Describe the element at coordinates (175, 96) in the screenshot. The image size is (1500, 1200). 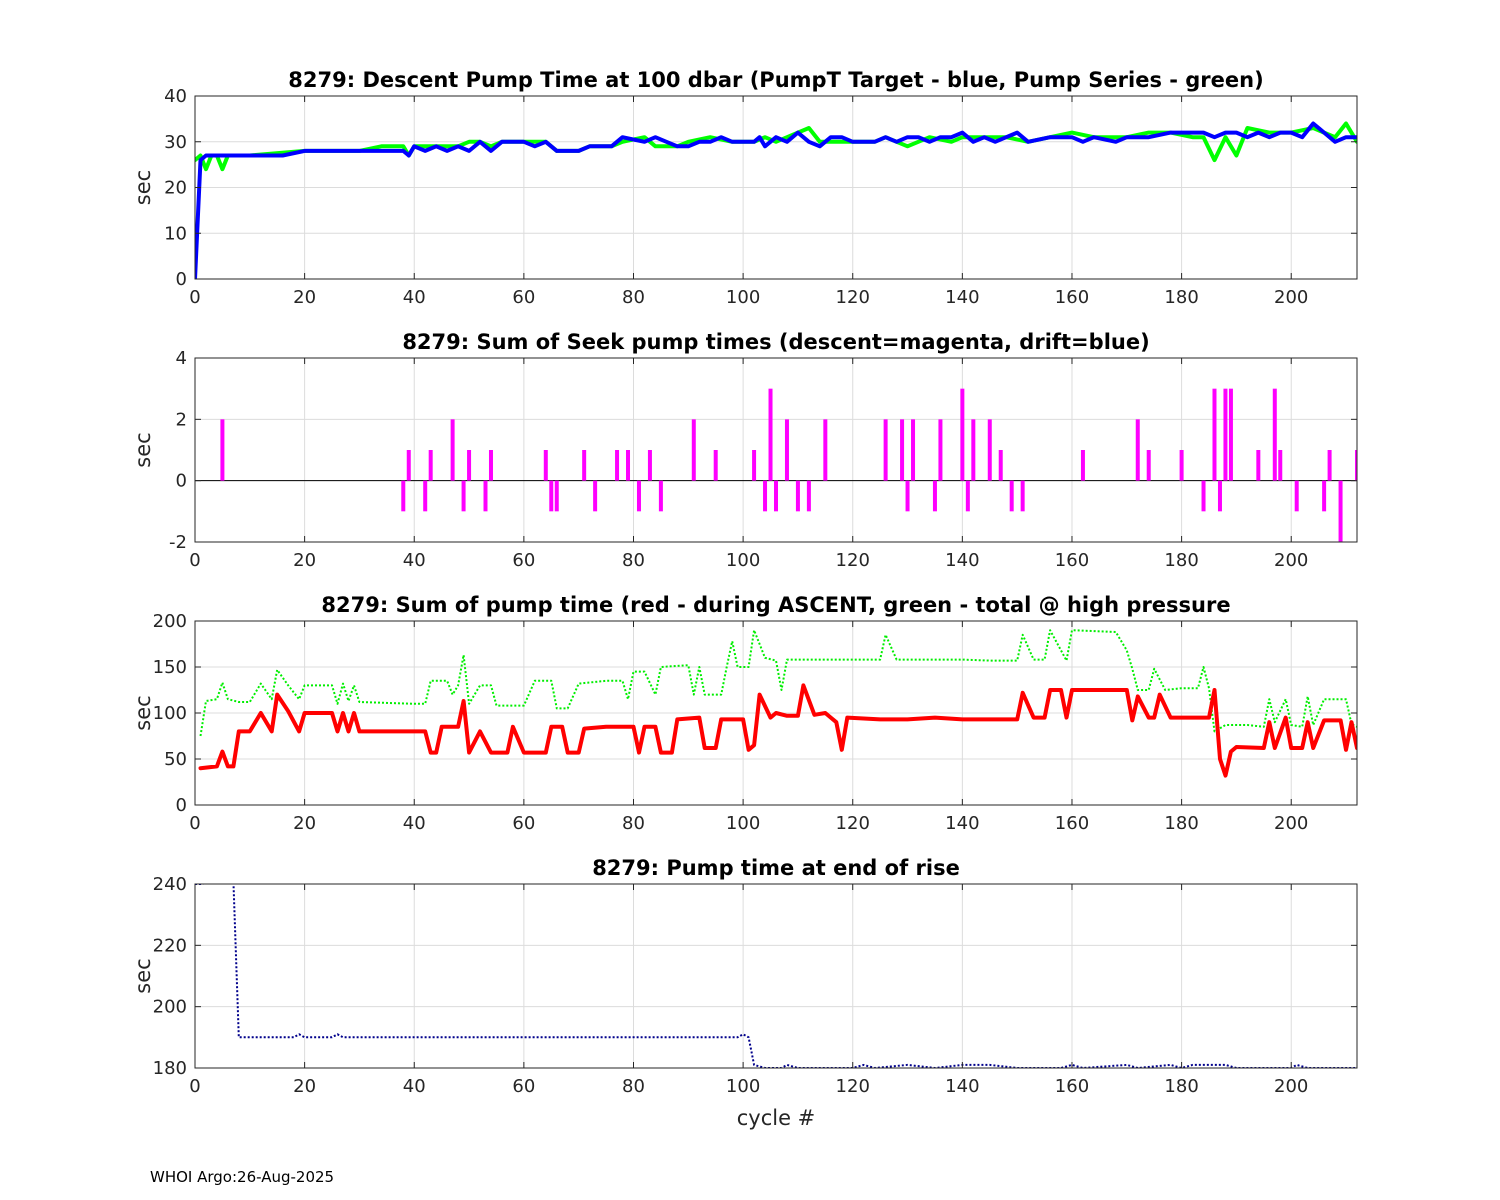
I see `y-tick-label: 40` at that location.